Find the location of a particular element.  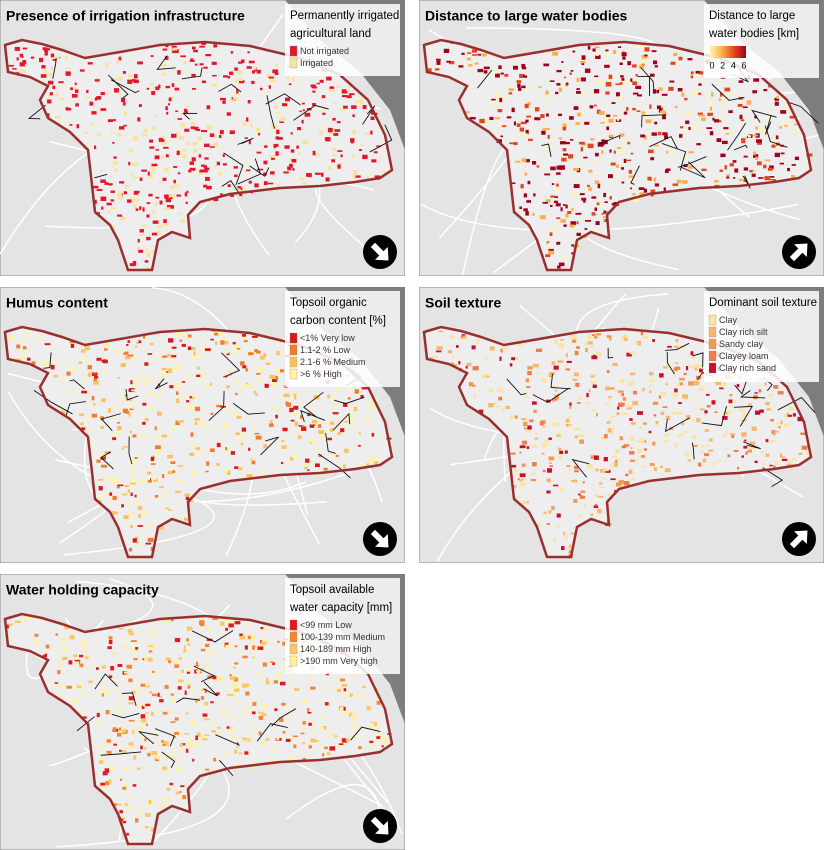

legend-label: <99 mm Low is located at coordinates (326, 625).